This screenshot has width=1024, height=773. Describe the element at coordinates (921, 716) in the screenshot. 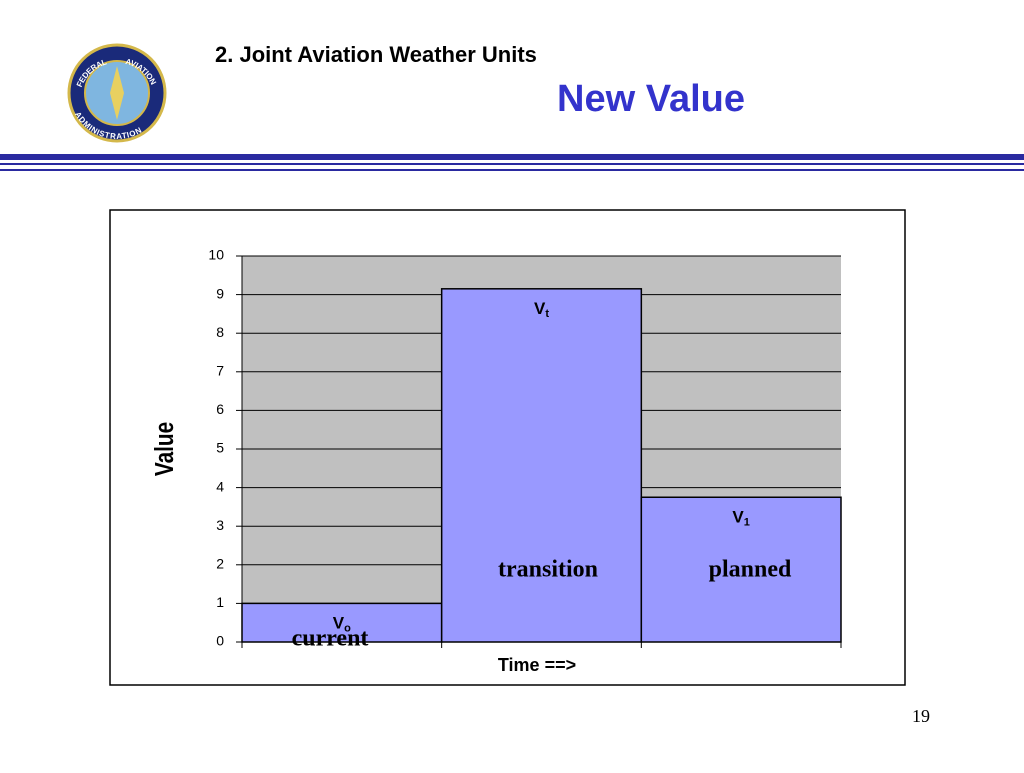

I see `page-number: 19` at that location.